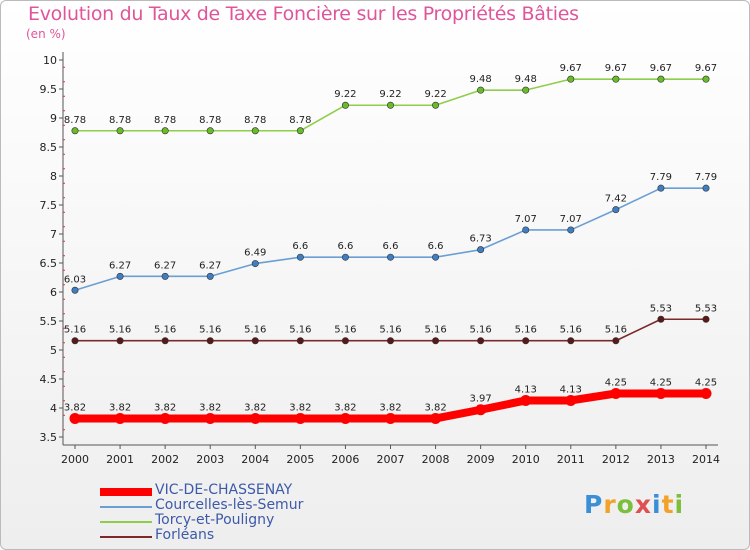  I want to click on y-tick-label: 9, so click(53, 118).